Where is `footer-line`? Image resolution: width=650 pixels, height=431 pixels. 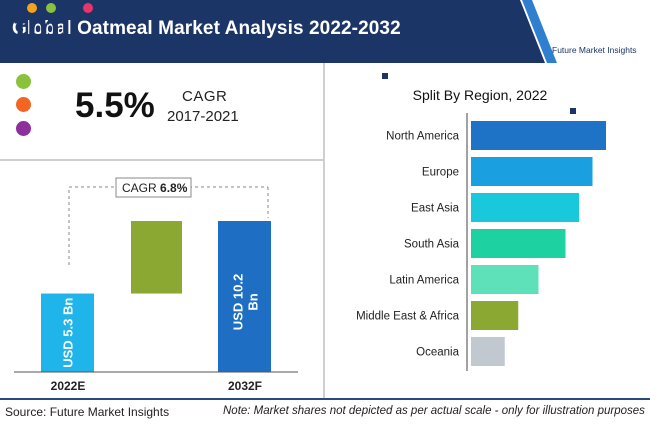 footer-line is located at coordinates (325, 399).